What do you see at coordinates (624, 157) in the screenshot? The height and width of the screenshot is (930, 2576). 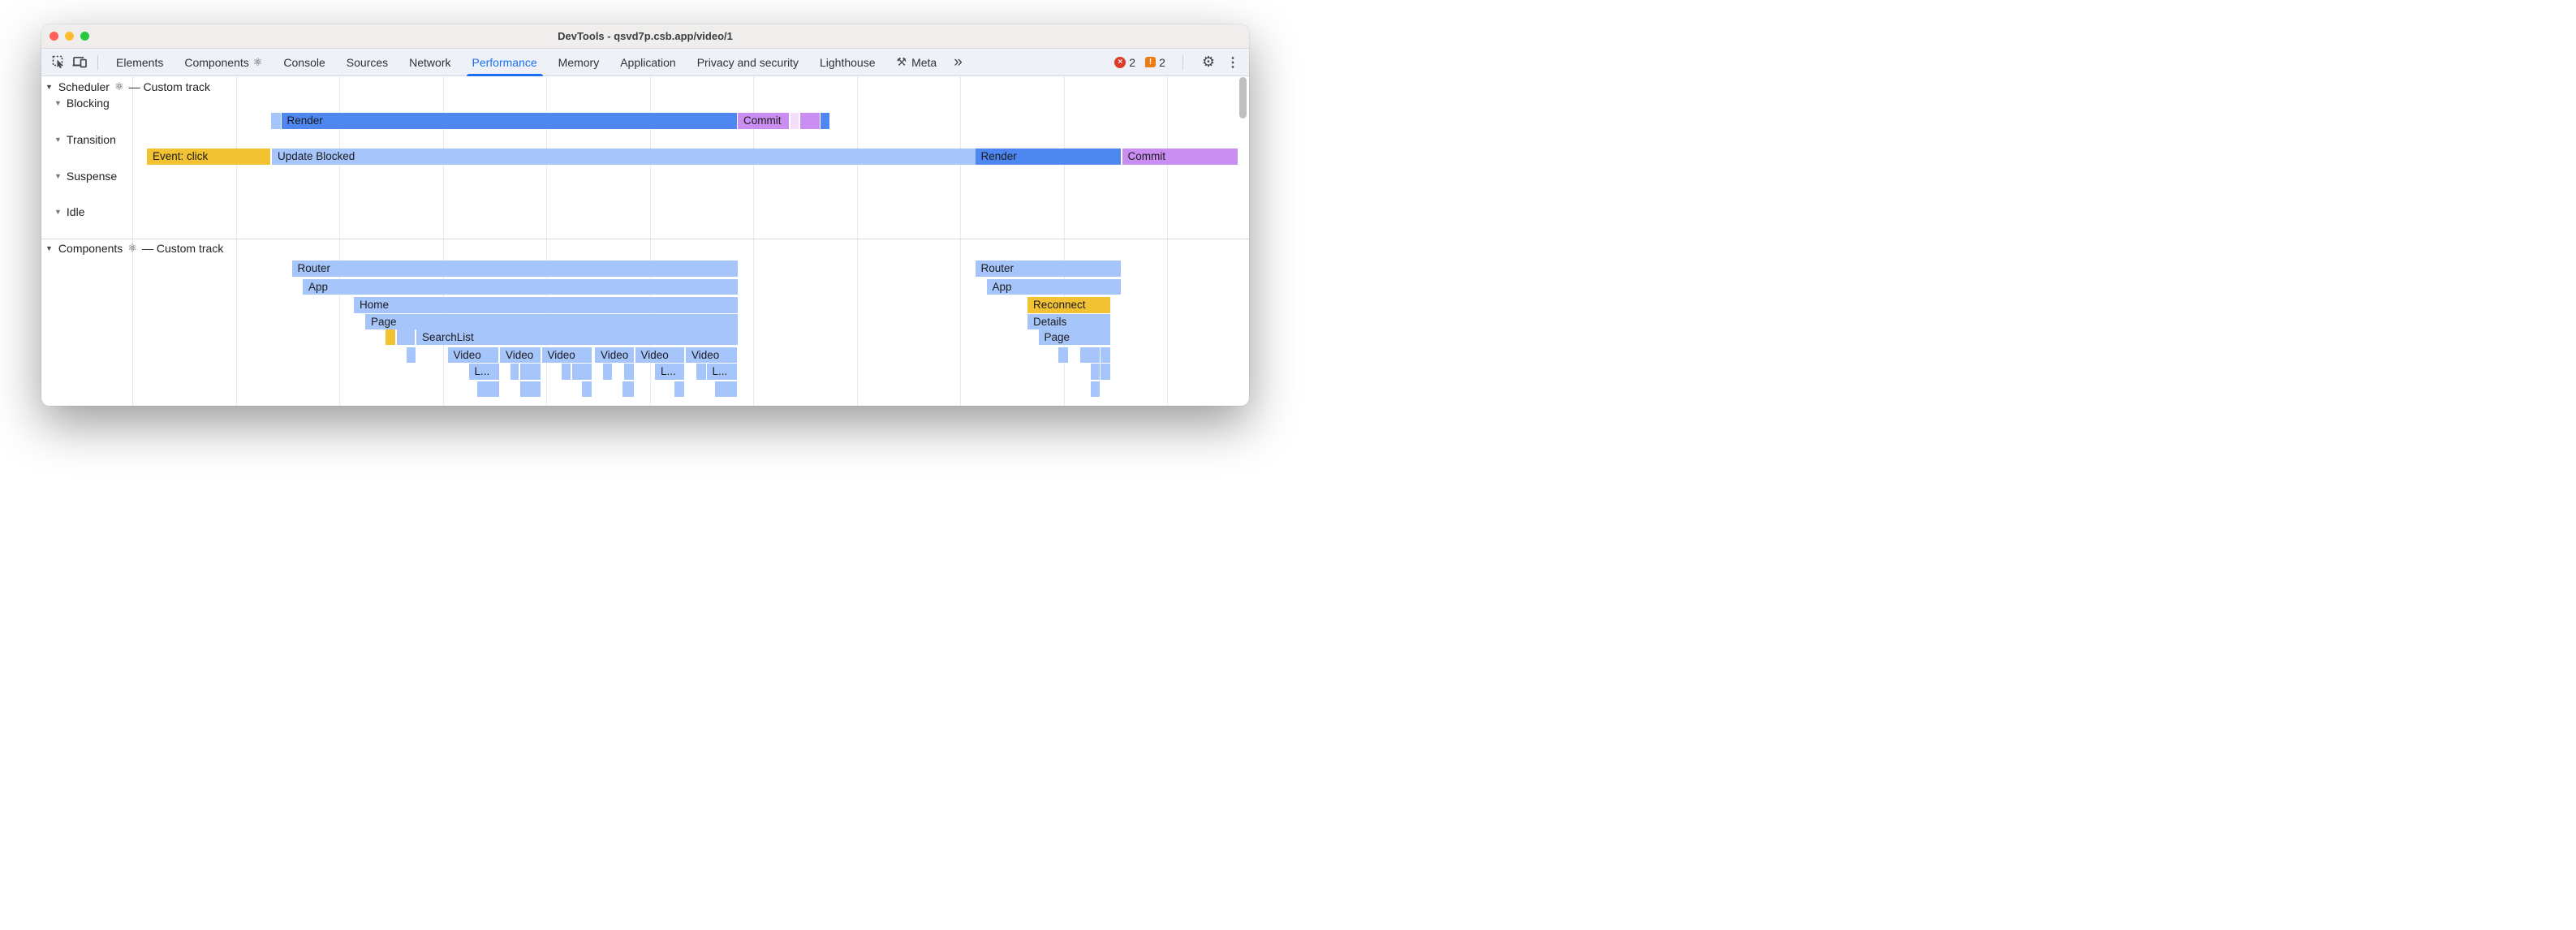 I see `flame-bar-update-blocked: Update Blocked` at bounding box center [624, 157].